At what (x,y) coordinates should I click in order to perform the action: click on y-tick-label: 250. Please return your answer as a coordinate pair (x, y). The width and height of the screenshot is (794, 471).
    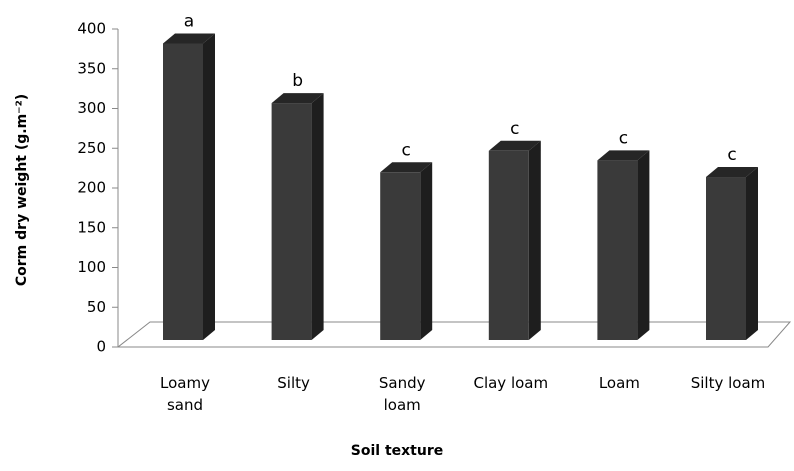
    Looking at the image, I should click on (91, 148).